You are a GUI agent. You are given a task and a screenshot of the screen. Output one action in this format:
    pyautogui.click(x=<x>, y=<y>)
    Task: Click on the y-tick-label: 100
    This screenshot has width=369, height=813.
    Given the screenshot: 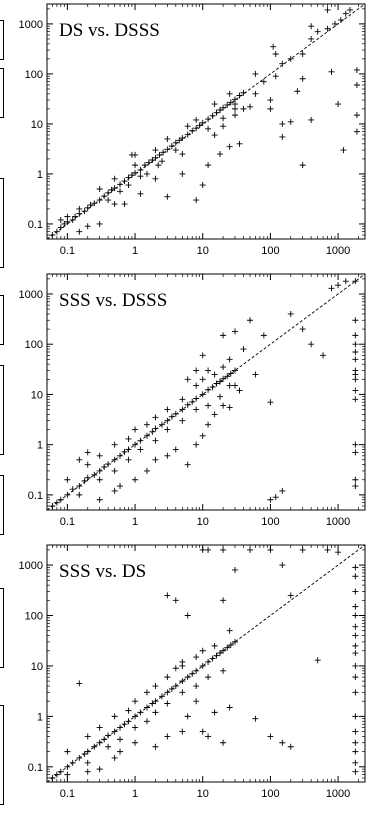 What is the action you would take?
    pyautogui.click(x=34, y=345)
    